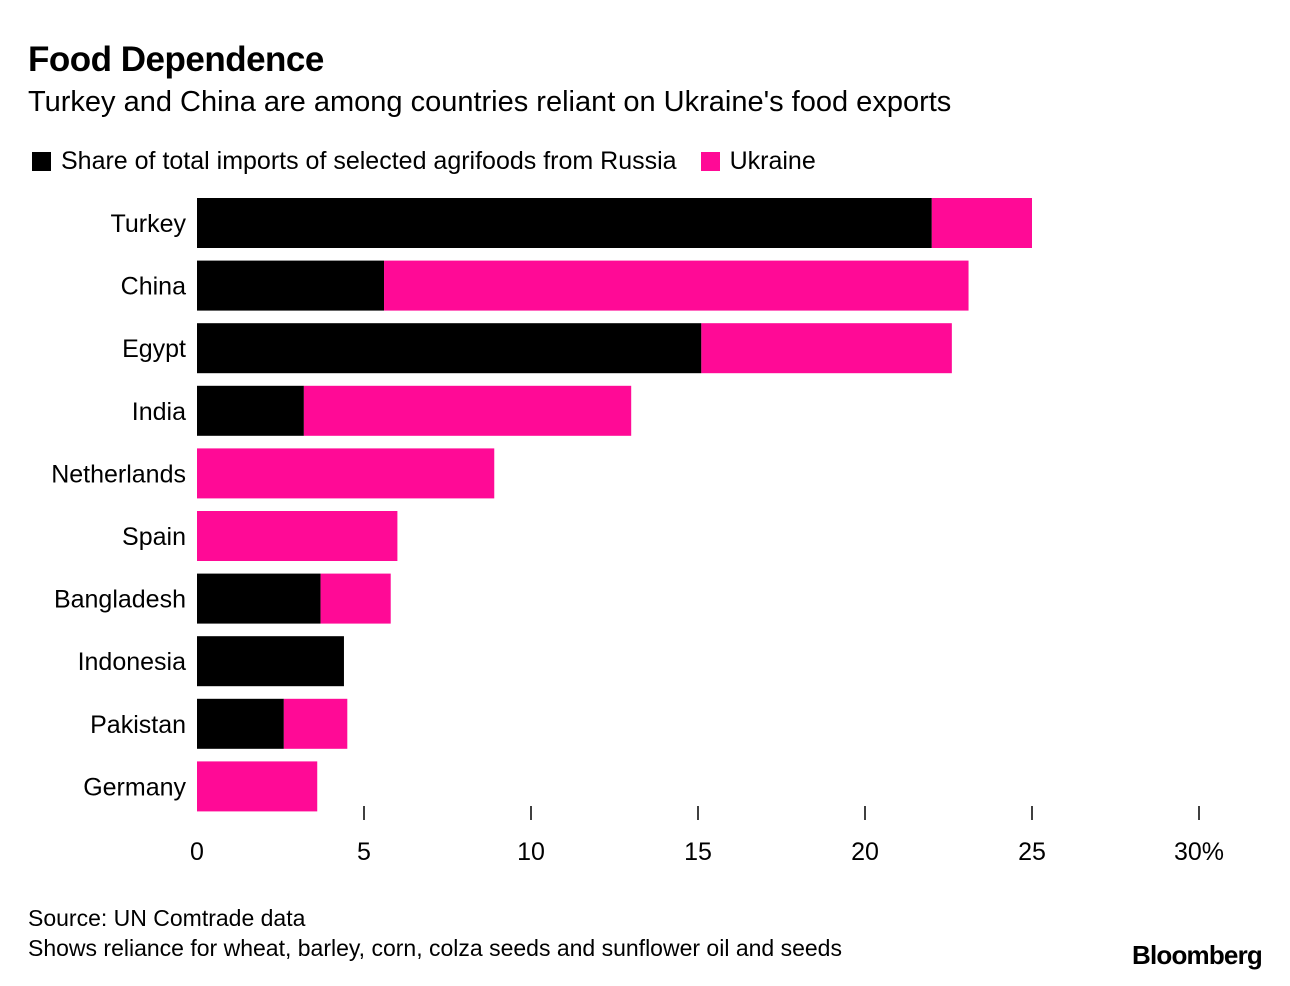 The height and width of the screenshot is (986, 1290). What do you see at coordinates (270, 661) in the screenshot?
I see `bar-indonesia-russia` at bounding box center [270, 661].